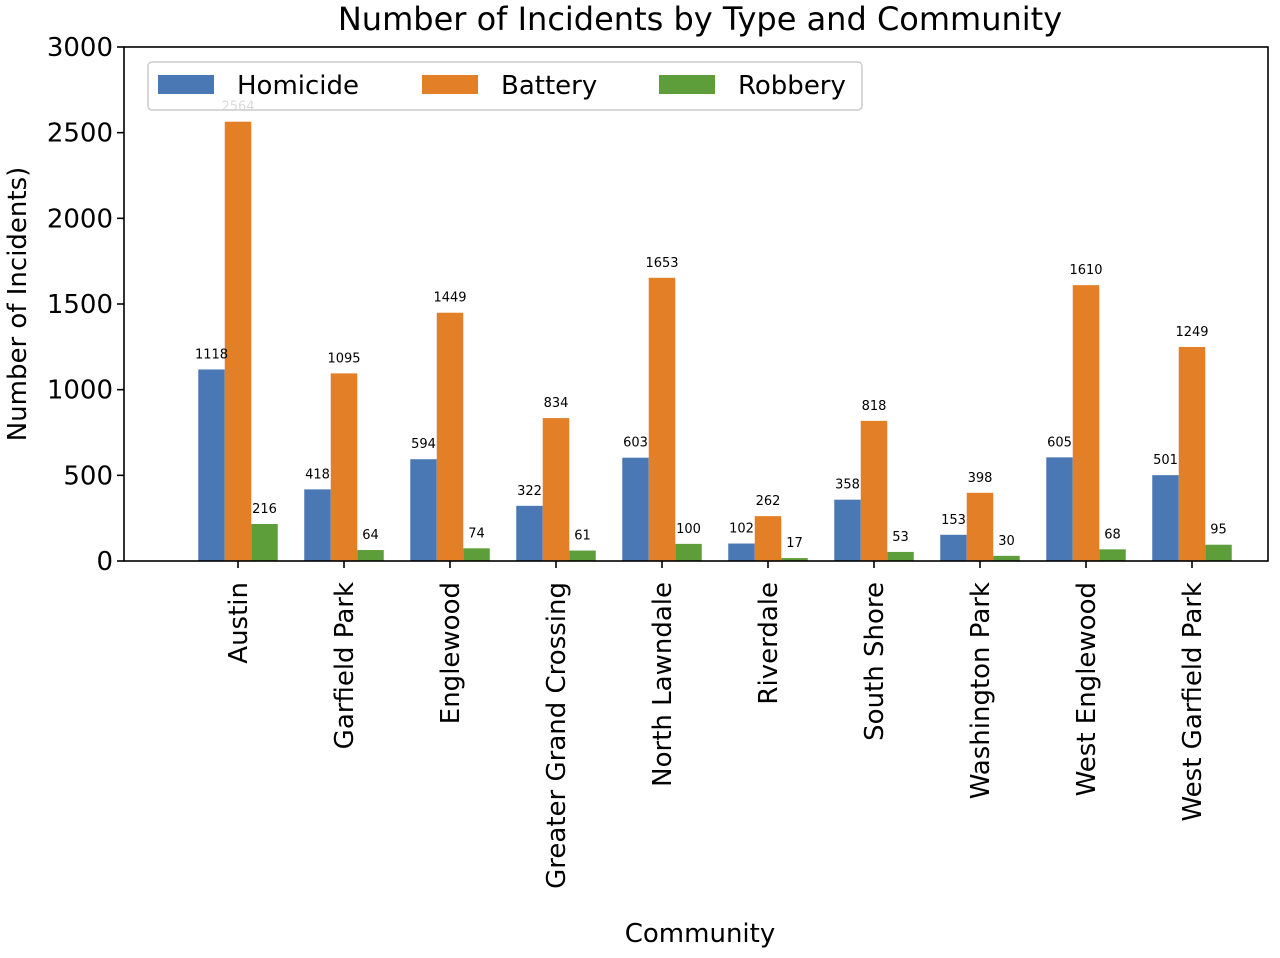 Image resolution: width=1280 pixels, height=958 pixels. Describe the element at coordinates (661, 263) in the screenshot. I see `data-label-battery-4: 1653` at that location.